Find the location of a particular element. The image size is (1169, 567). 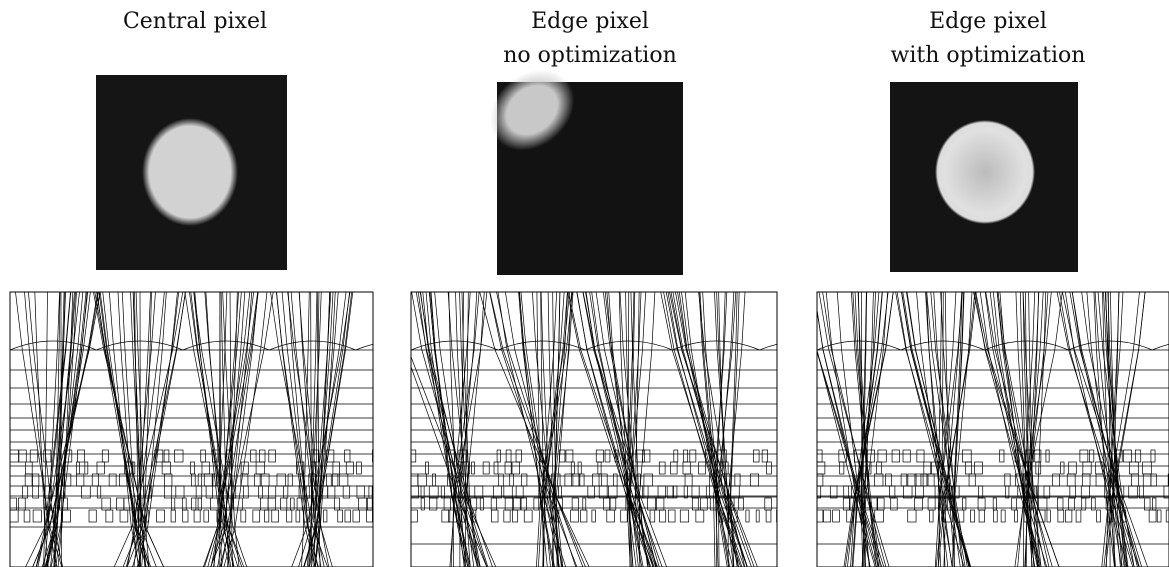

diagram-frame is located at coordinates (992, 429).